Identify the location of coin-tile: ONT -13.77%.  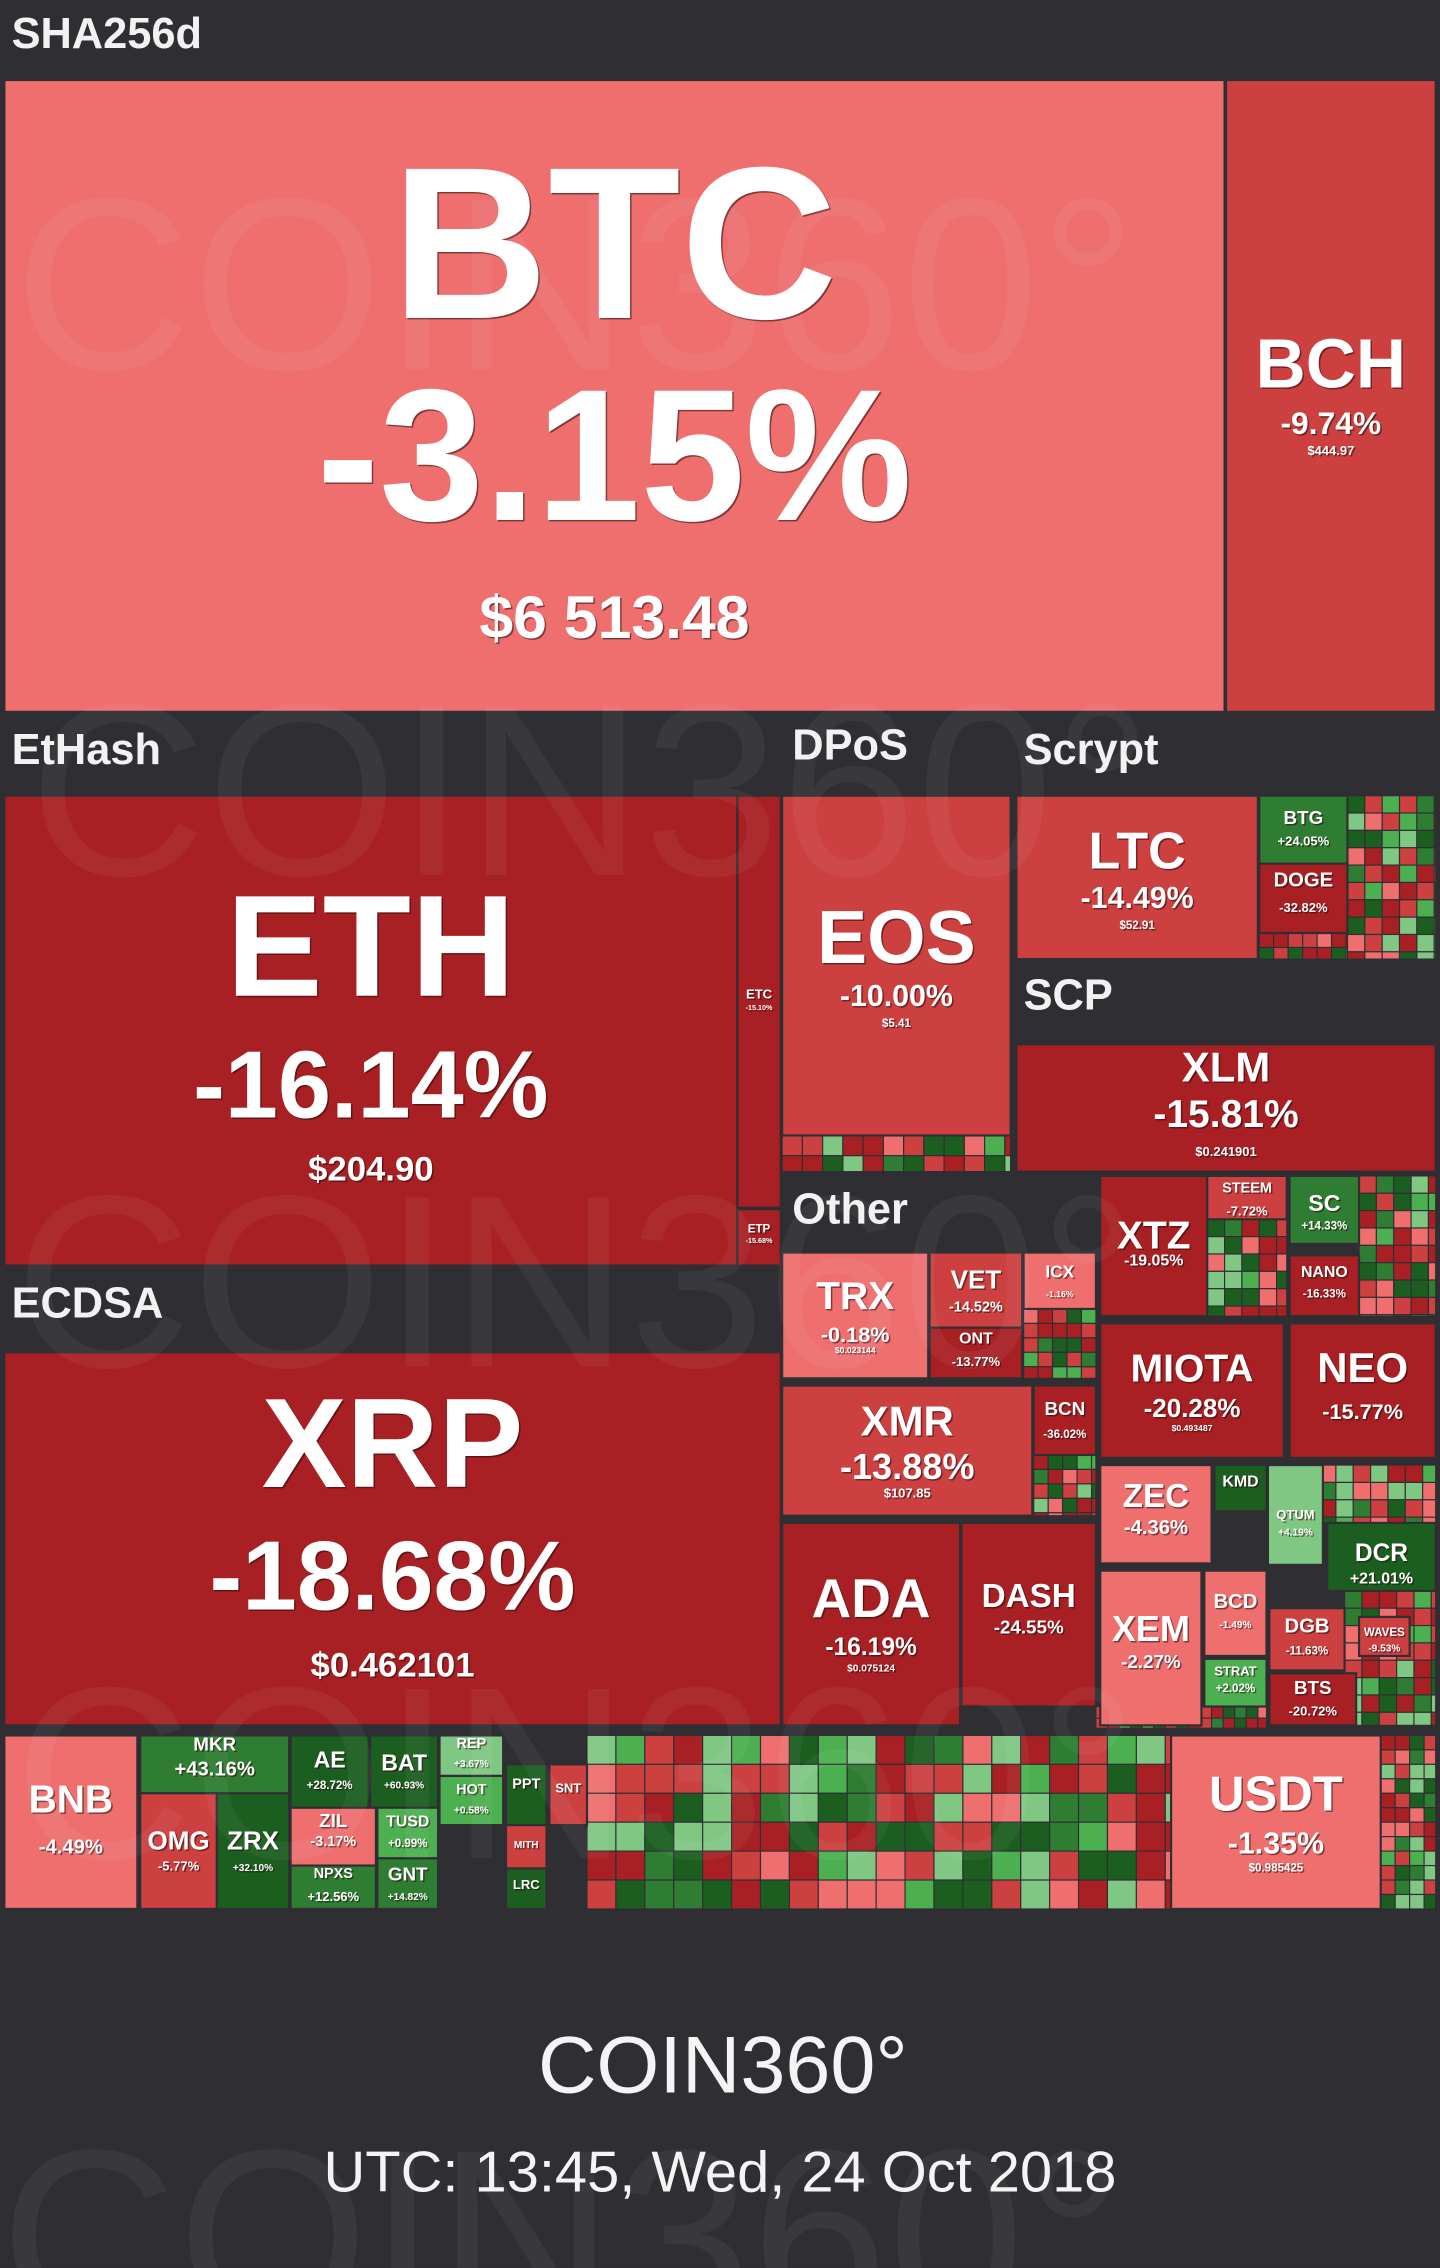
(976, 1353).